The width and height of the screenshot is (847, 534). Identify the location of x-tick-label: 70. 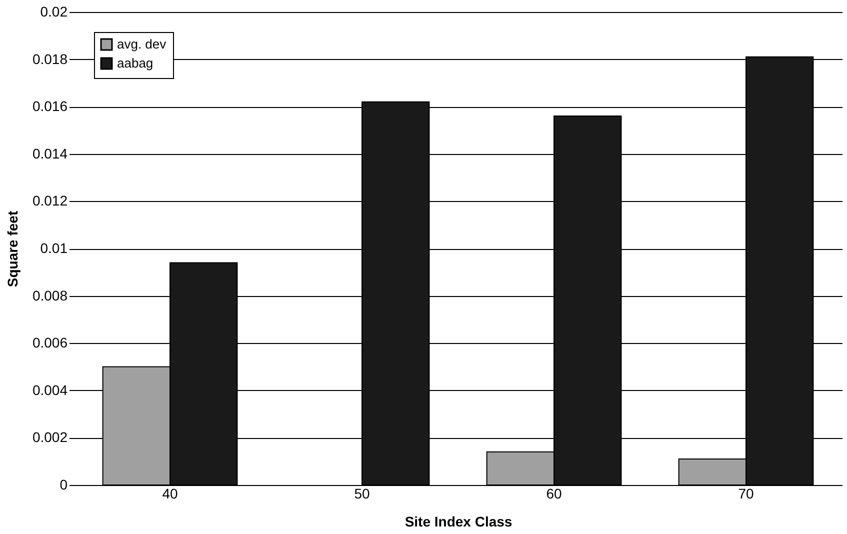
(746, 494).